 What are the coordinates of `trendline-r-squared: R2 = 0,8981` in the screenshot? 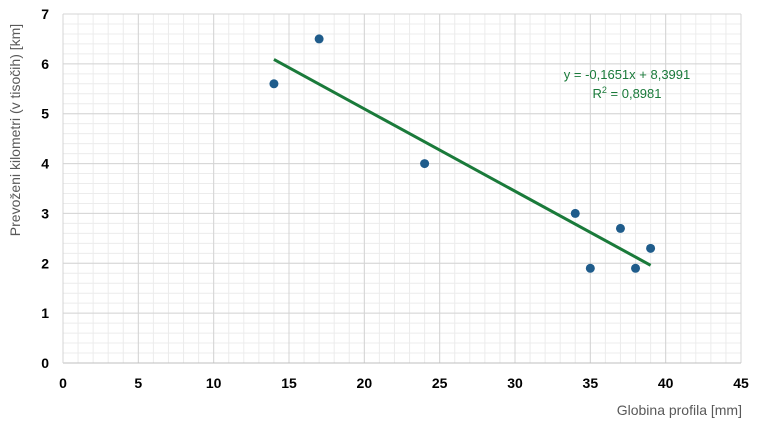 It's located at (627, 93).